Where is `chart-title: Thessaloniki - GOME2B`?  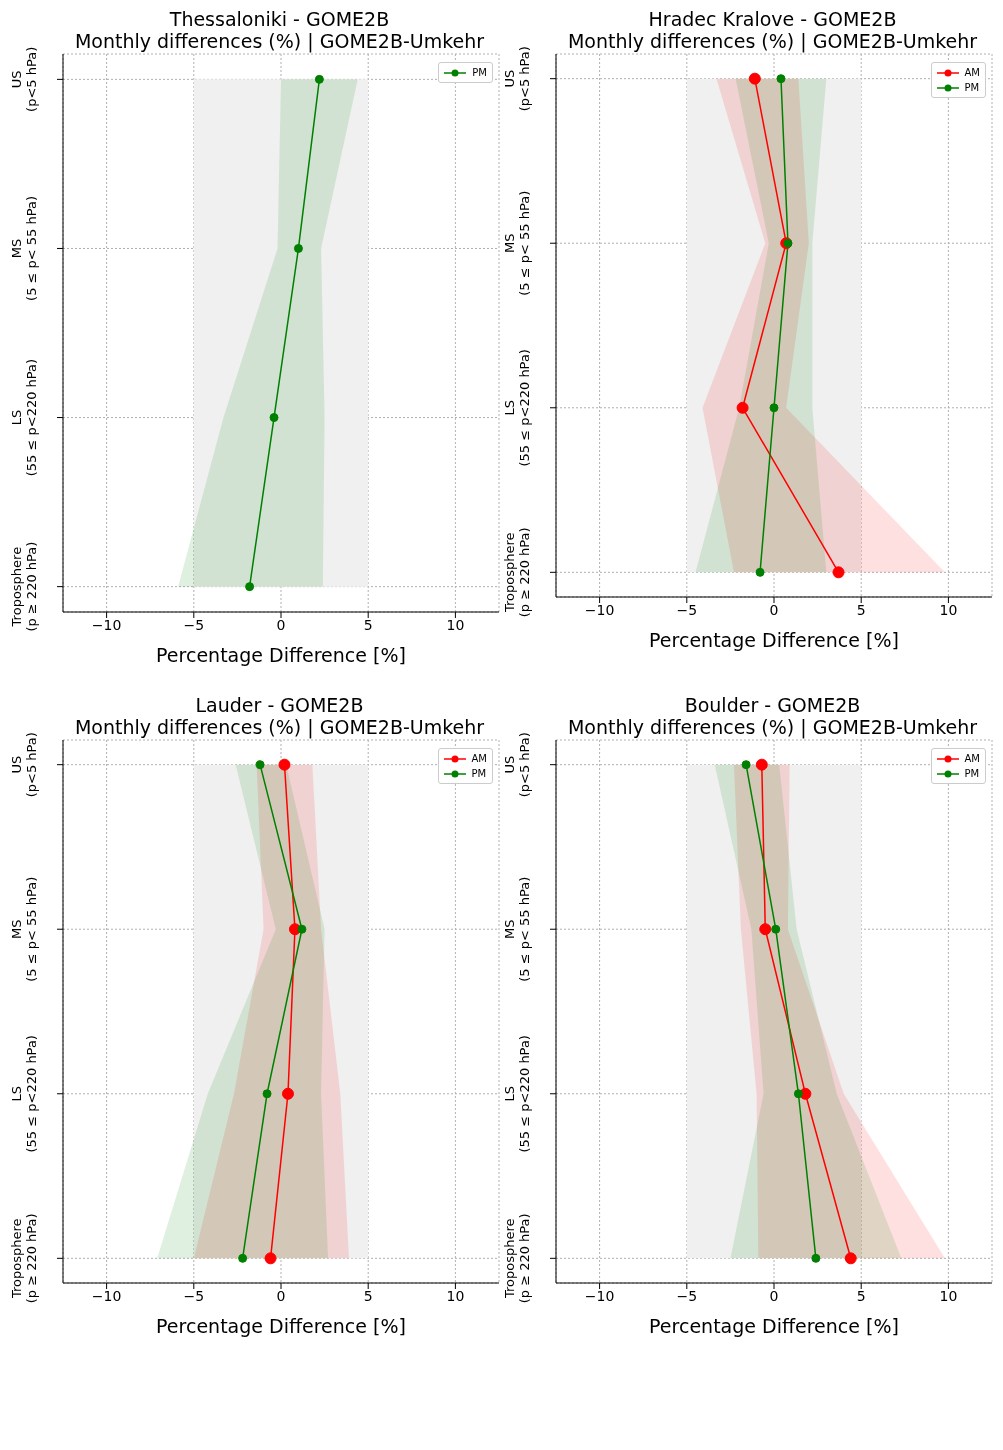
chart-title: Thessaloniki - GOME2B is located at coordinates (279, 19).